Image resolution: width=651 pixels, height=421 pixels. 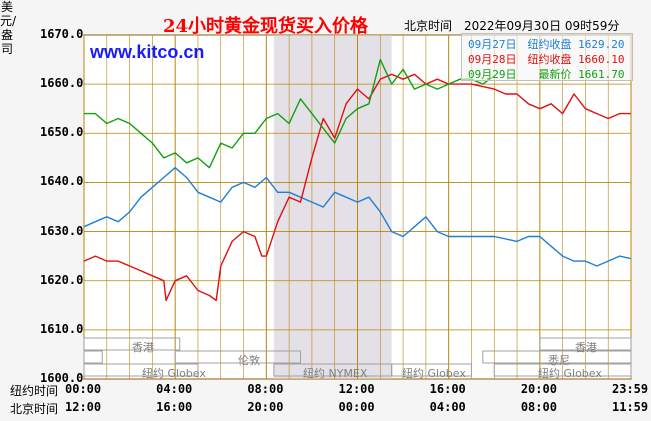 What do you see at coordinates (447, 407) in the screenshot?
I see `x-tick-label-beijing: 04:00` at bounding box center [447, 407].